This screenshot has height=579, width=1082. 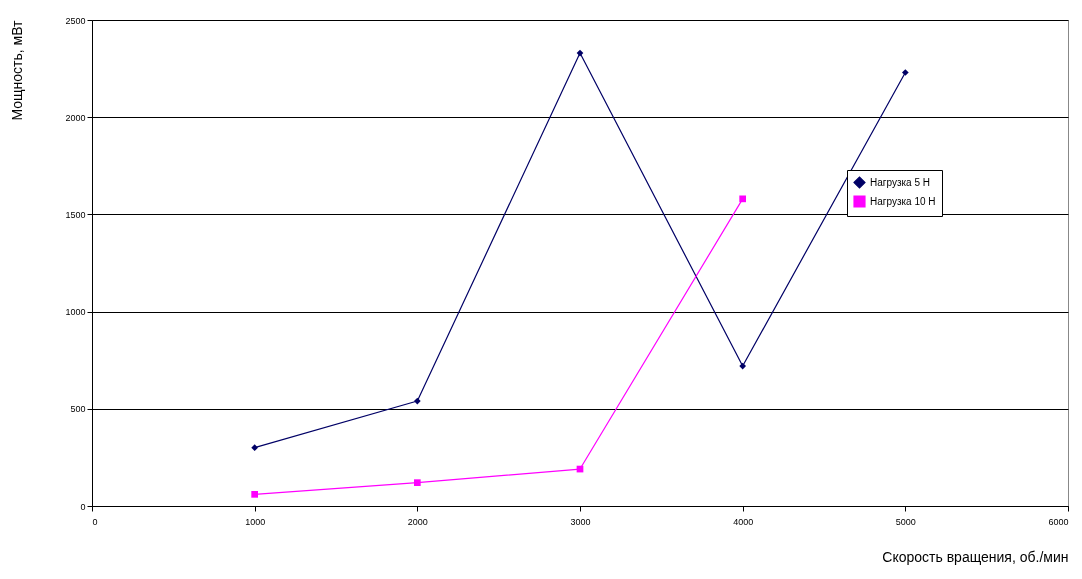 What do you see at coordinates (75, 312) in the screenshot?
I see `y-tick-label: 1000` at bounding box center [75, 312].